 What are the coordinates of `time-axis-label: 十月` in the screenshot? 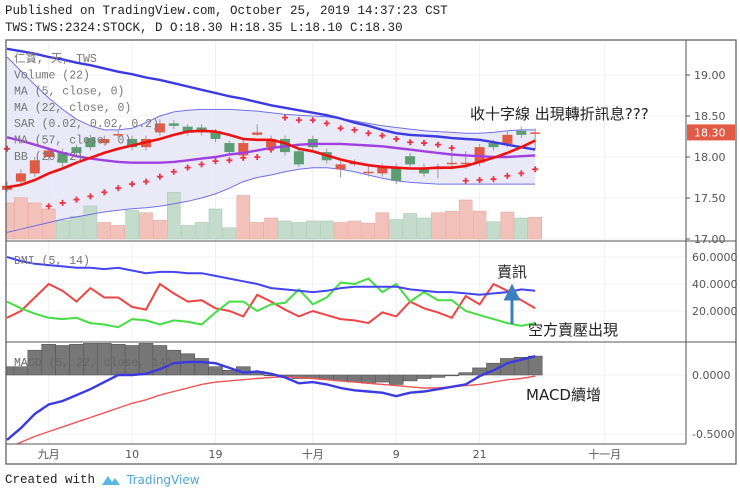 It's located at (313, 454).